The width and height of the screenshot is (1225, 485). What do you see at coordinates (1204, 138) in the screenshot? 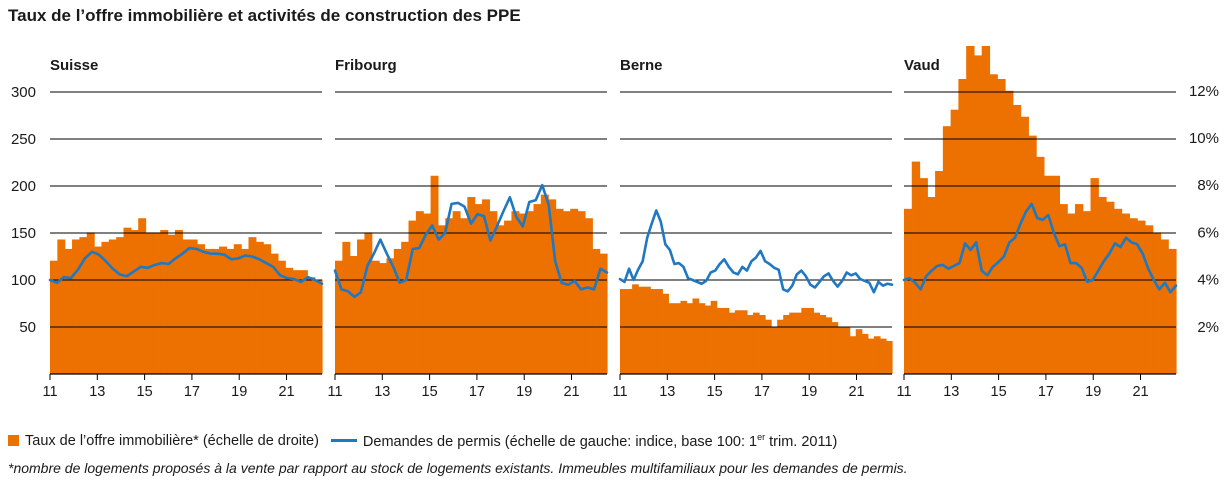
I see `right-axis-label: 10%` at bounding box center [1204, 138].